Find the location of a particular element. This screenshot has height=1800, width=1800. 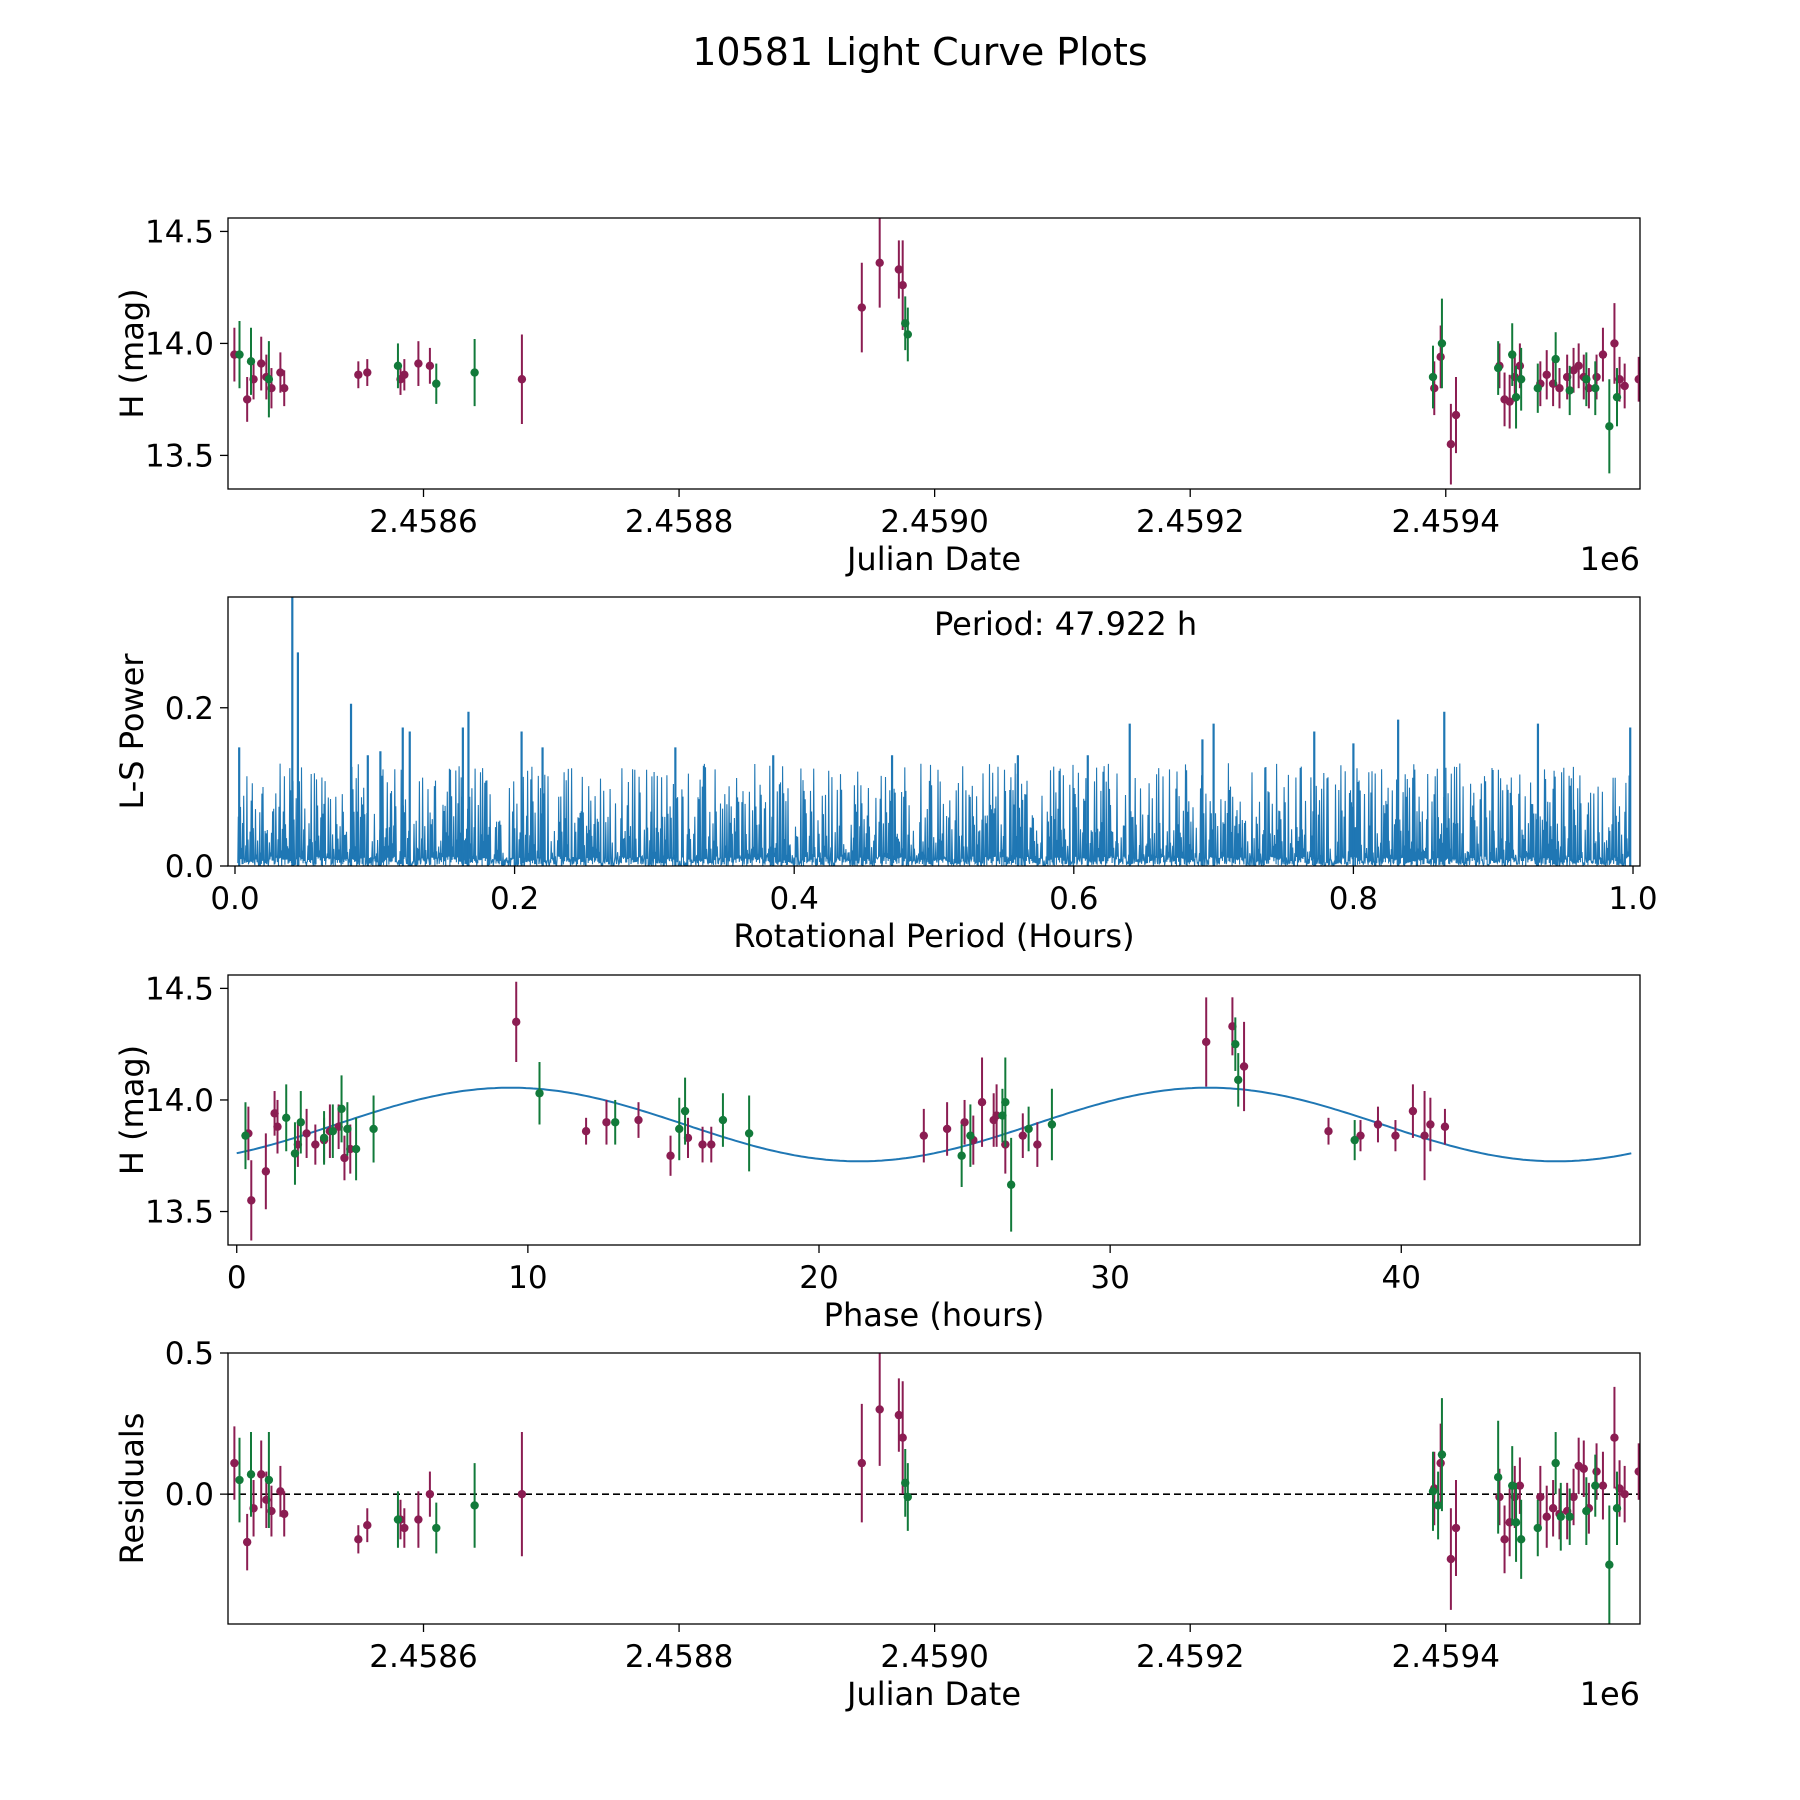

x-tick-label: 2.4592 is located at coordinates (1190, 1657).